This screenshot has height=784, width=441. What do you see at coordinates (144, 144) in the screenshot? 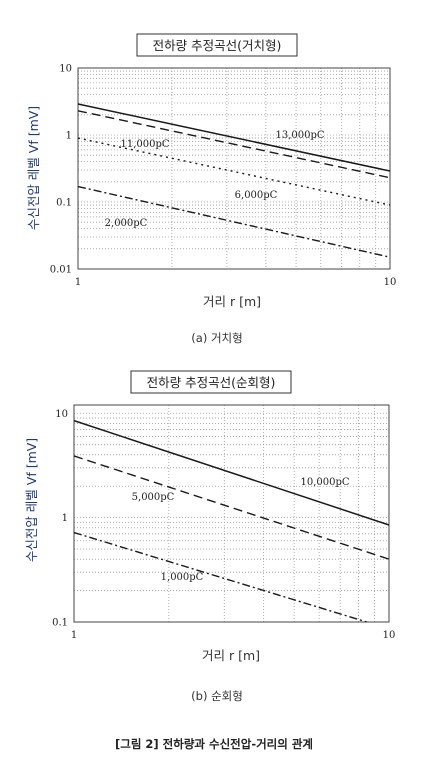
I see `series-label-1: 11,000pC` at bounding box center [144, 144].